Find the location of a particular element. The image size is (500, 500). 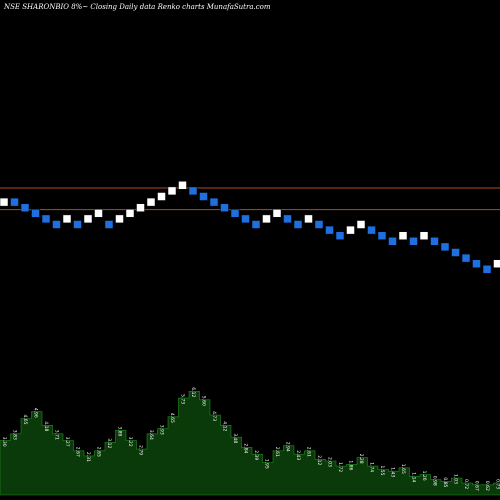

volume-label: 3.48 is located at coordinates (235, 438).